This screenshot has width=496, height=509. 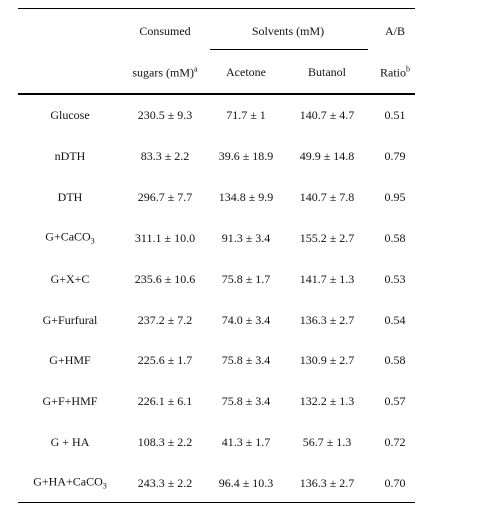 I want to click on header-solvents: Solvents (mM), so click(x=288, y=31).